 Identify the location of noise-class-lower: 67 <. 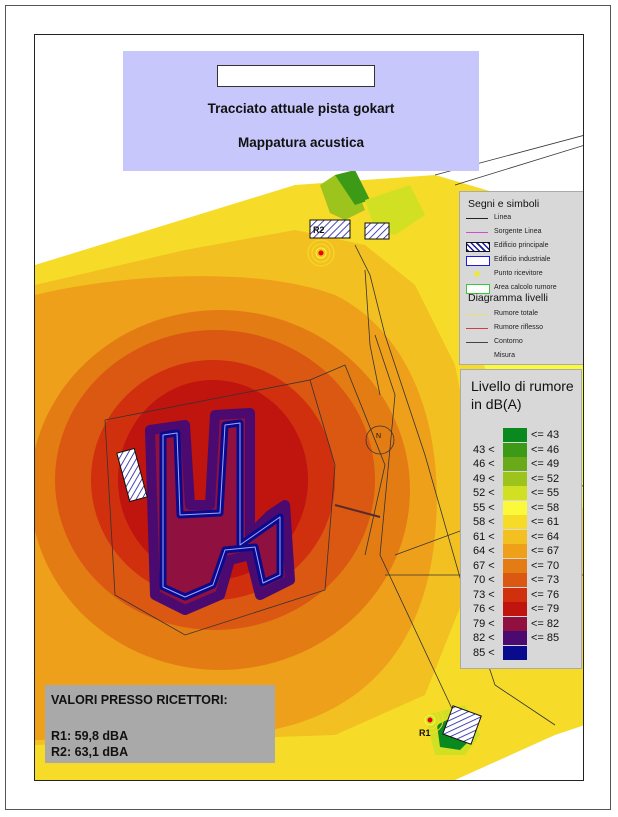
(484, 565).